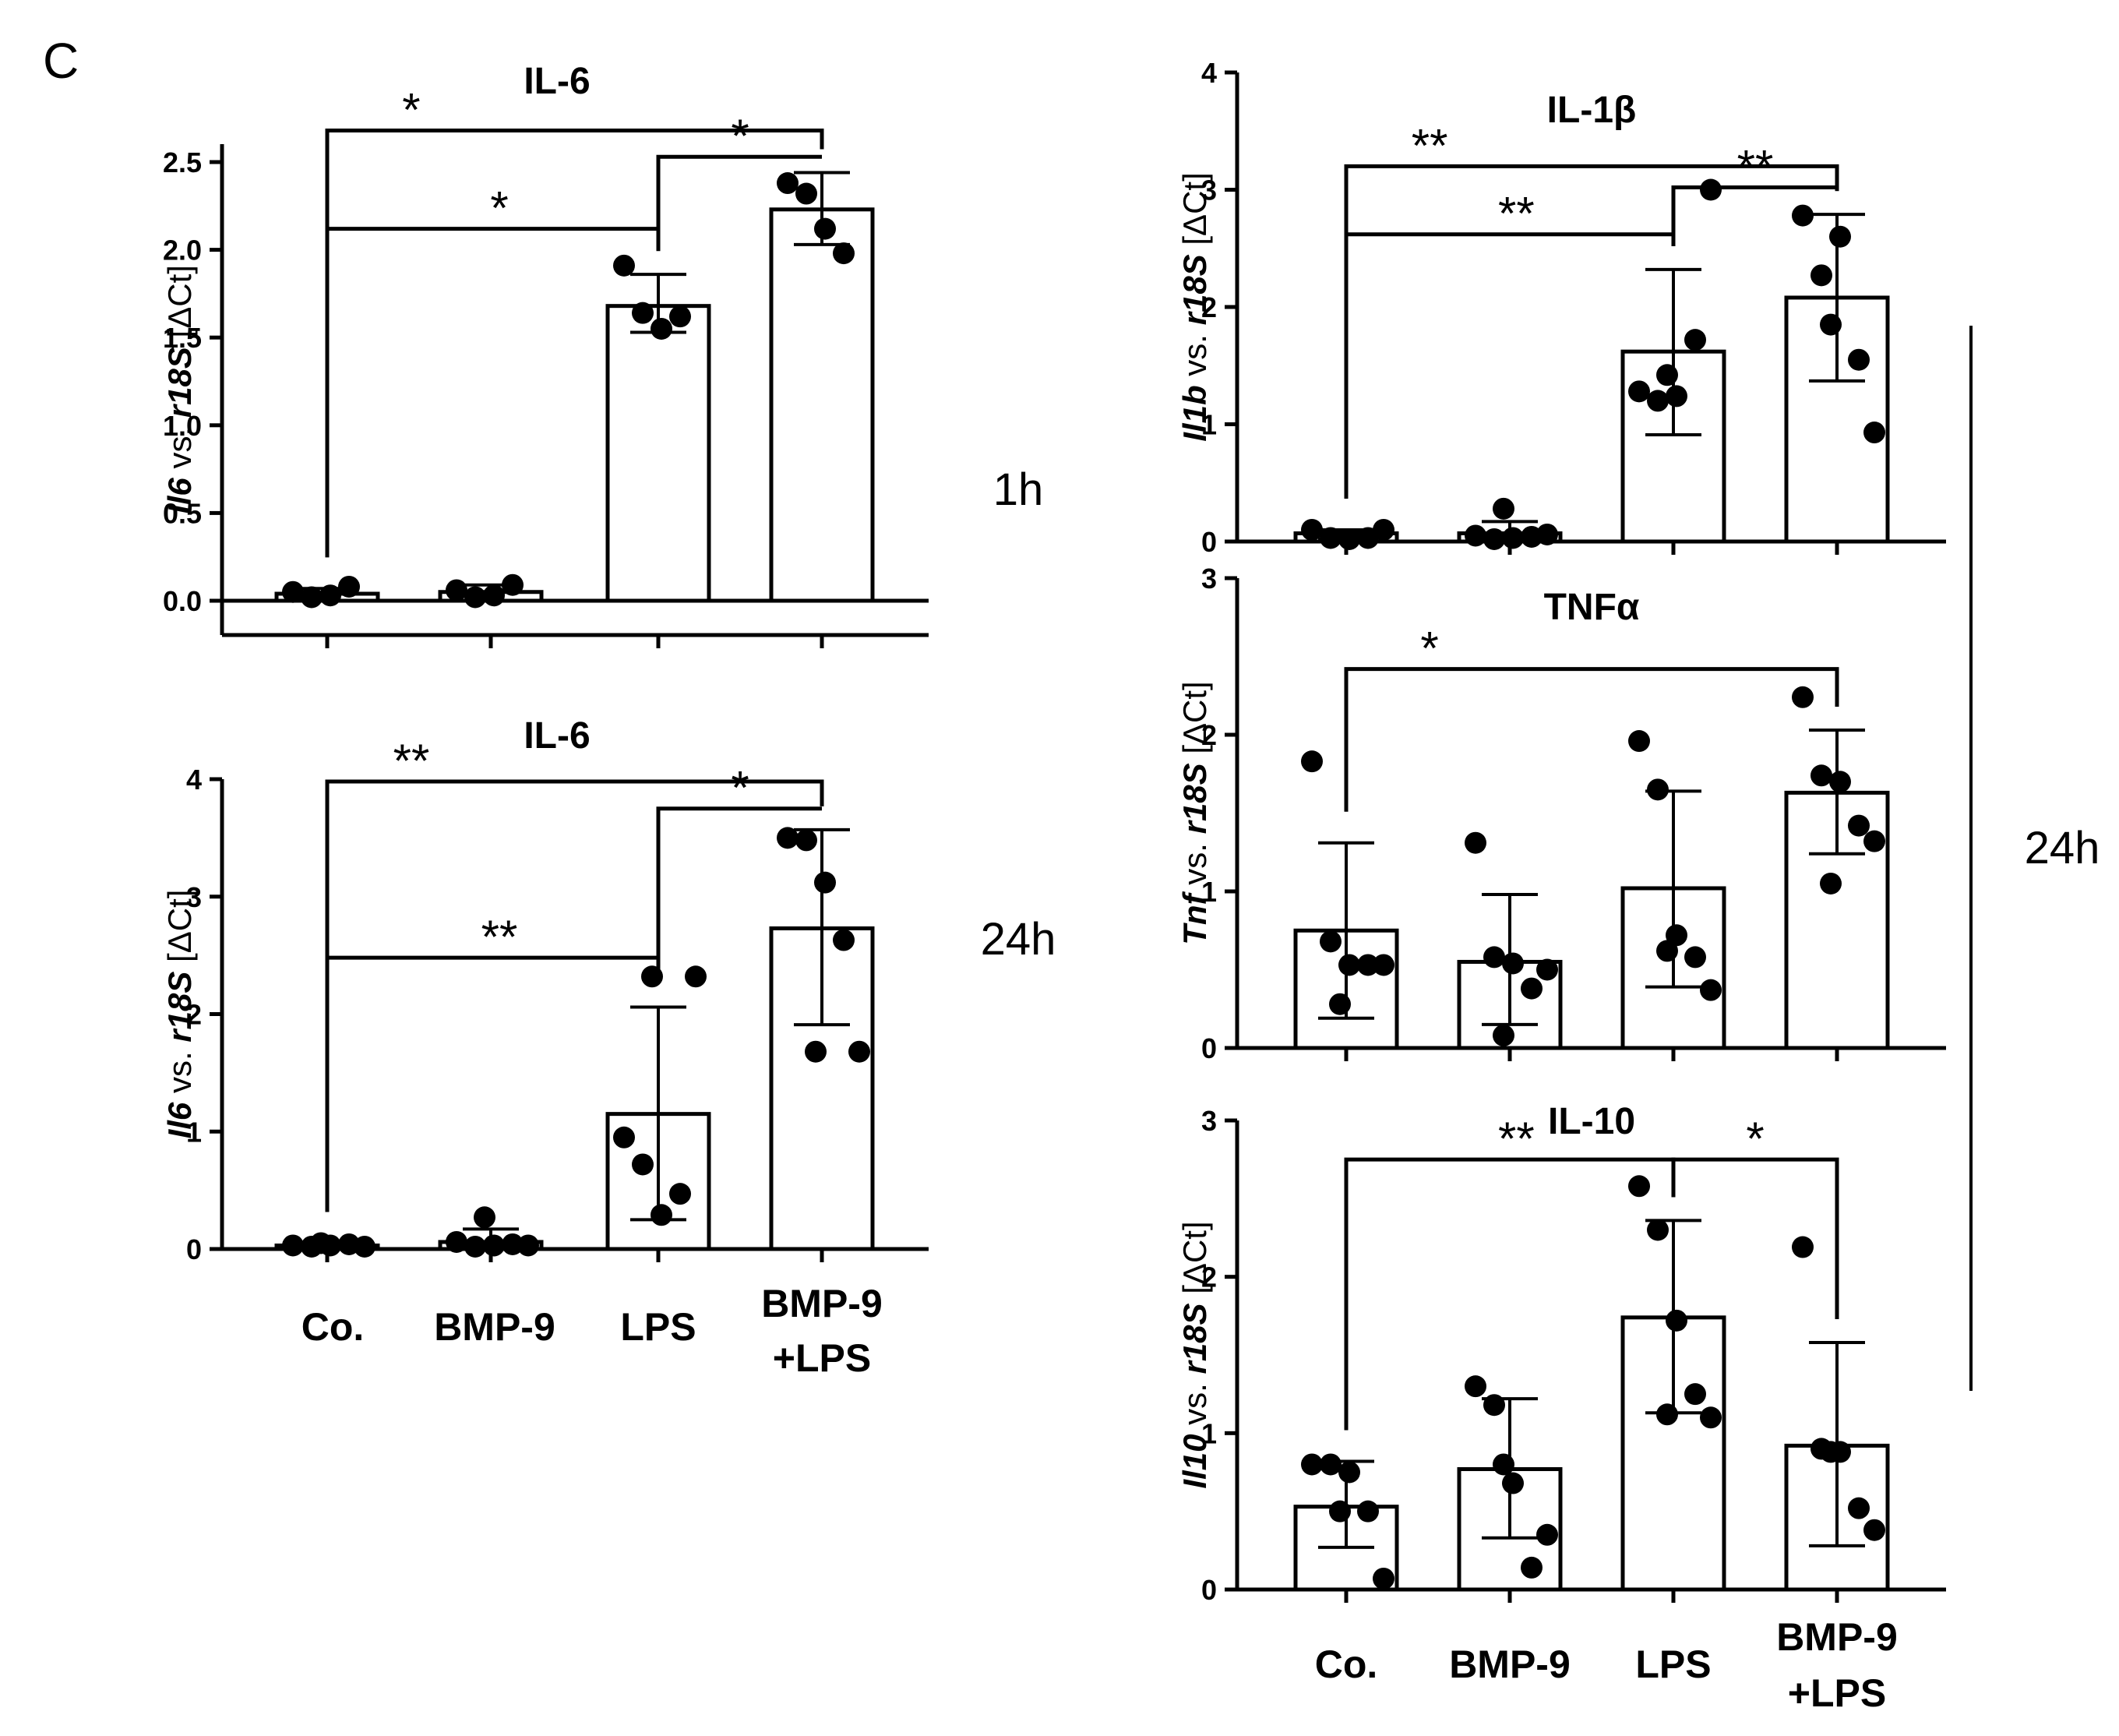  Describe the element at coordinates (1673, 1664) in the screenshot. I see `category-label: LPS` at that location.